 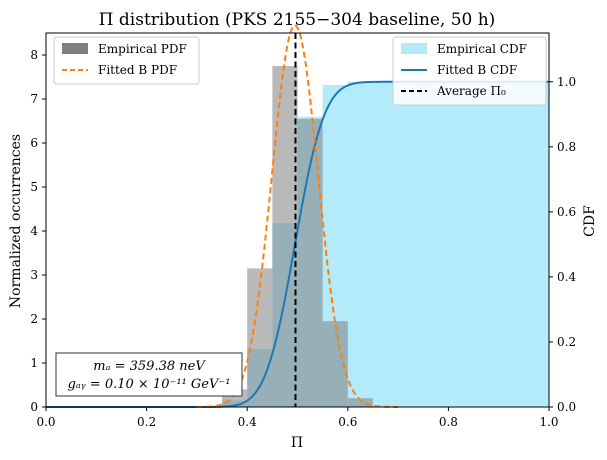 I want to click on legend-empirical-cdf-swatch, so click(x=414, y=48).